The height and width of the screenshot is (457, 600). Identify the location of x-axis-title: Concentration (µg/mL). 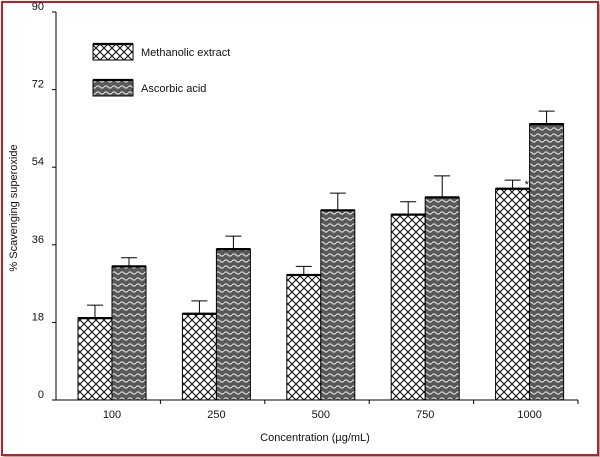
(315, 438).